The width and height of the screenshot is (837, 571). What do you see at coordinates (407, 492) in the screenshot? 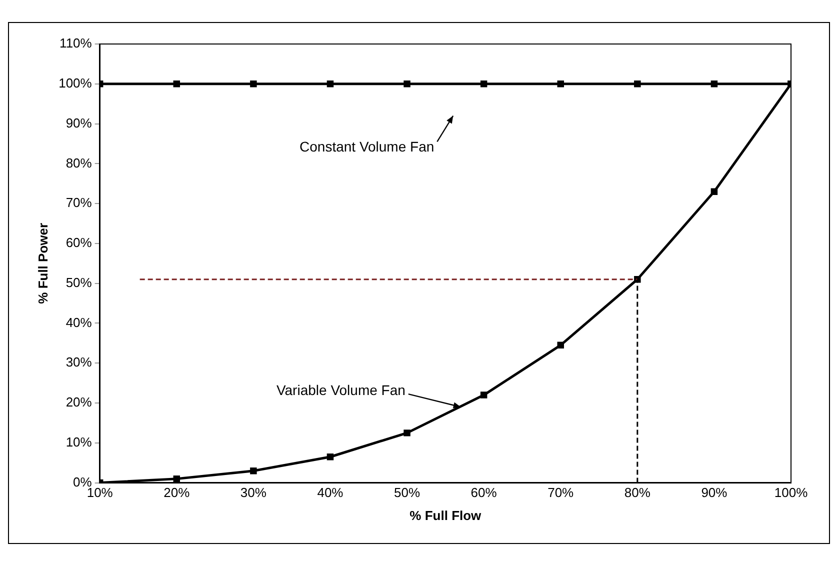
I see `x-tick-label: 50%` at bounding box center [407, 492].